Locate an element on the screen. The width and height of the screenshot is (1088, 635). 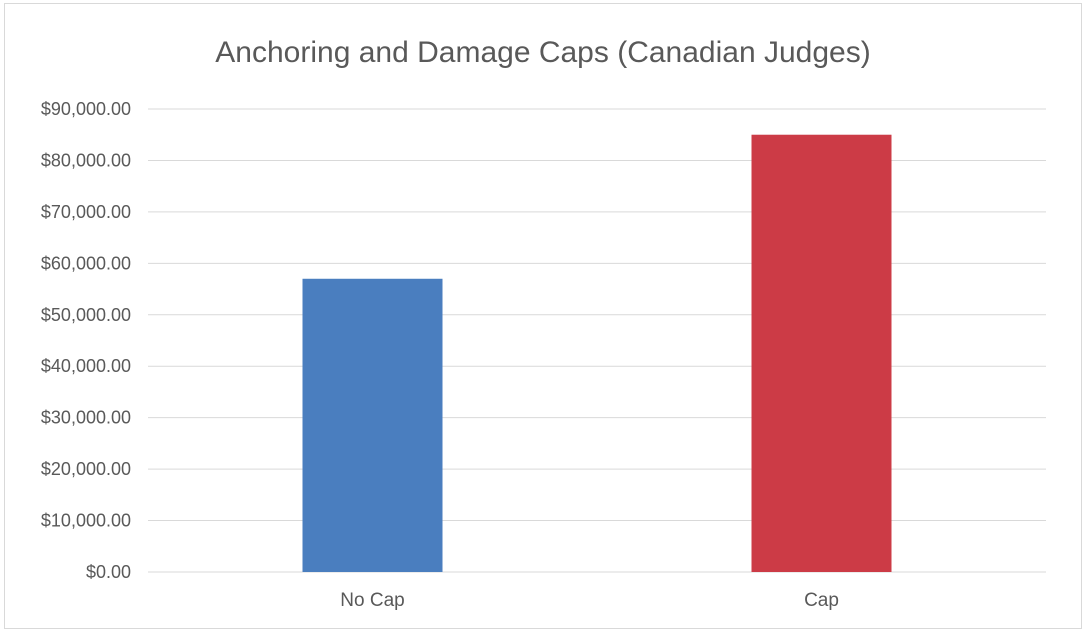
y-tick-label: $50,000.00 is located at coordinates (86, 315).